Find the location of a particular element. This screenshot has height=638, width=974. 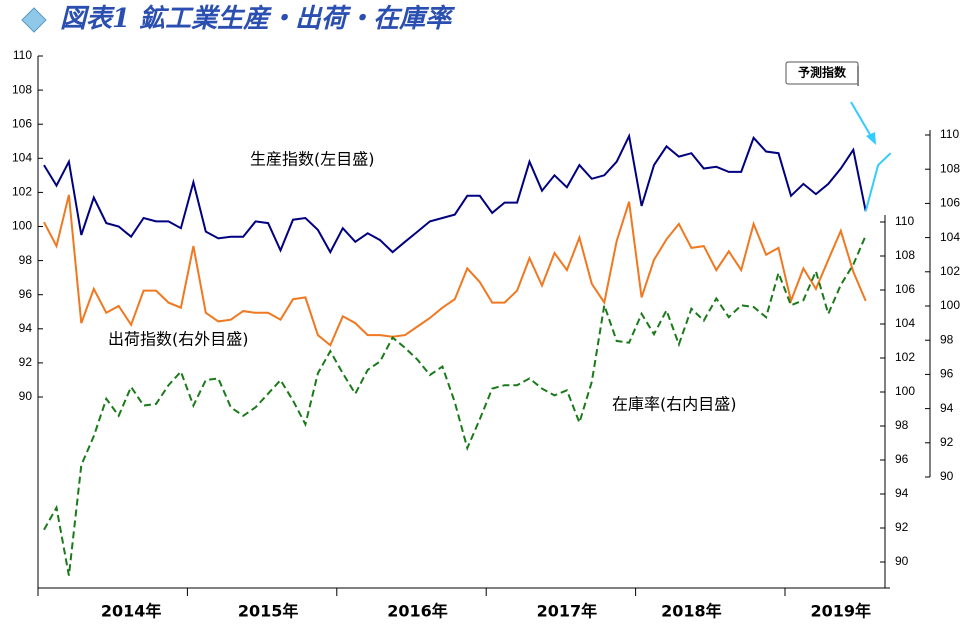

x-tick-label: 2016年 is located at coordinates (417, 611).